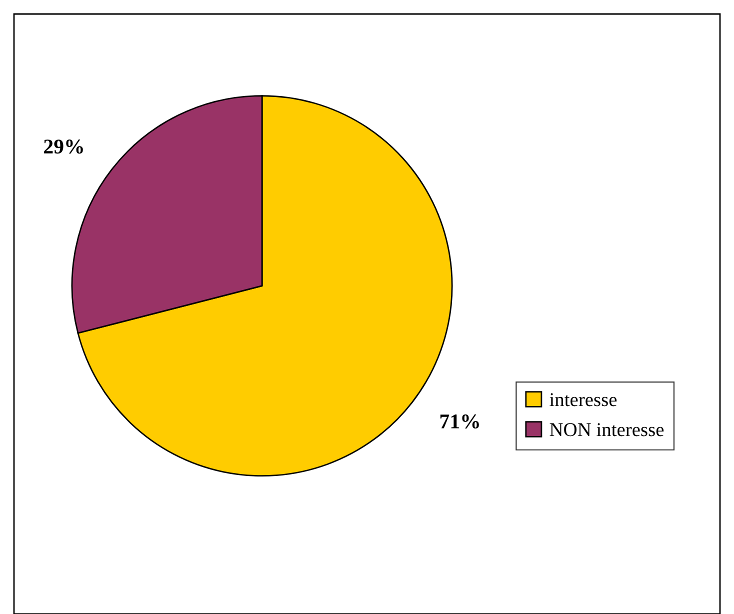 Image resolution: width=734 pixels, height=614 pixels. I want to click on data-label: 29%, so click(63, 147).